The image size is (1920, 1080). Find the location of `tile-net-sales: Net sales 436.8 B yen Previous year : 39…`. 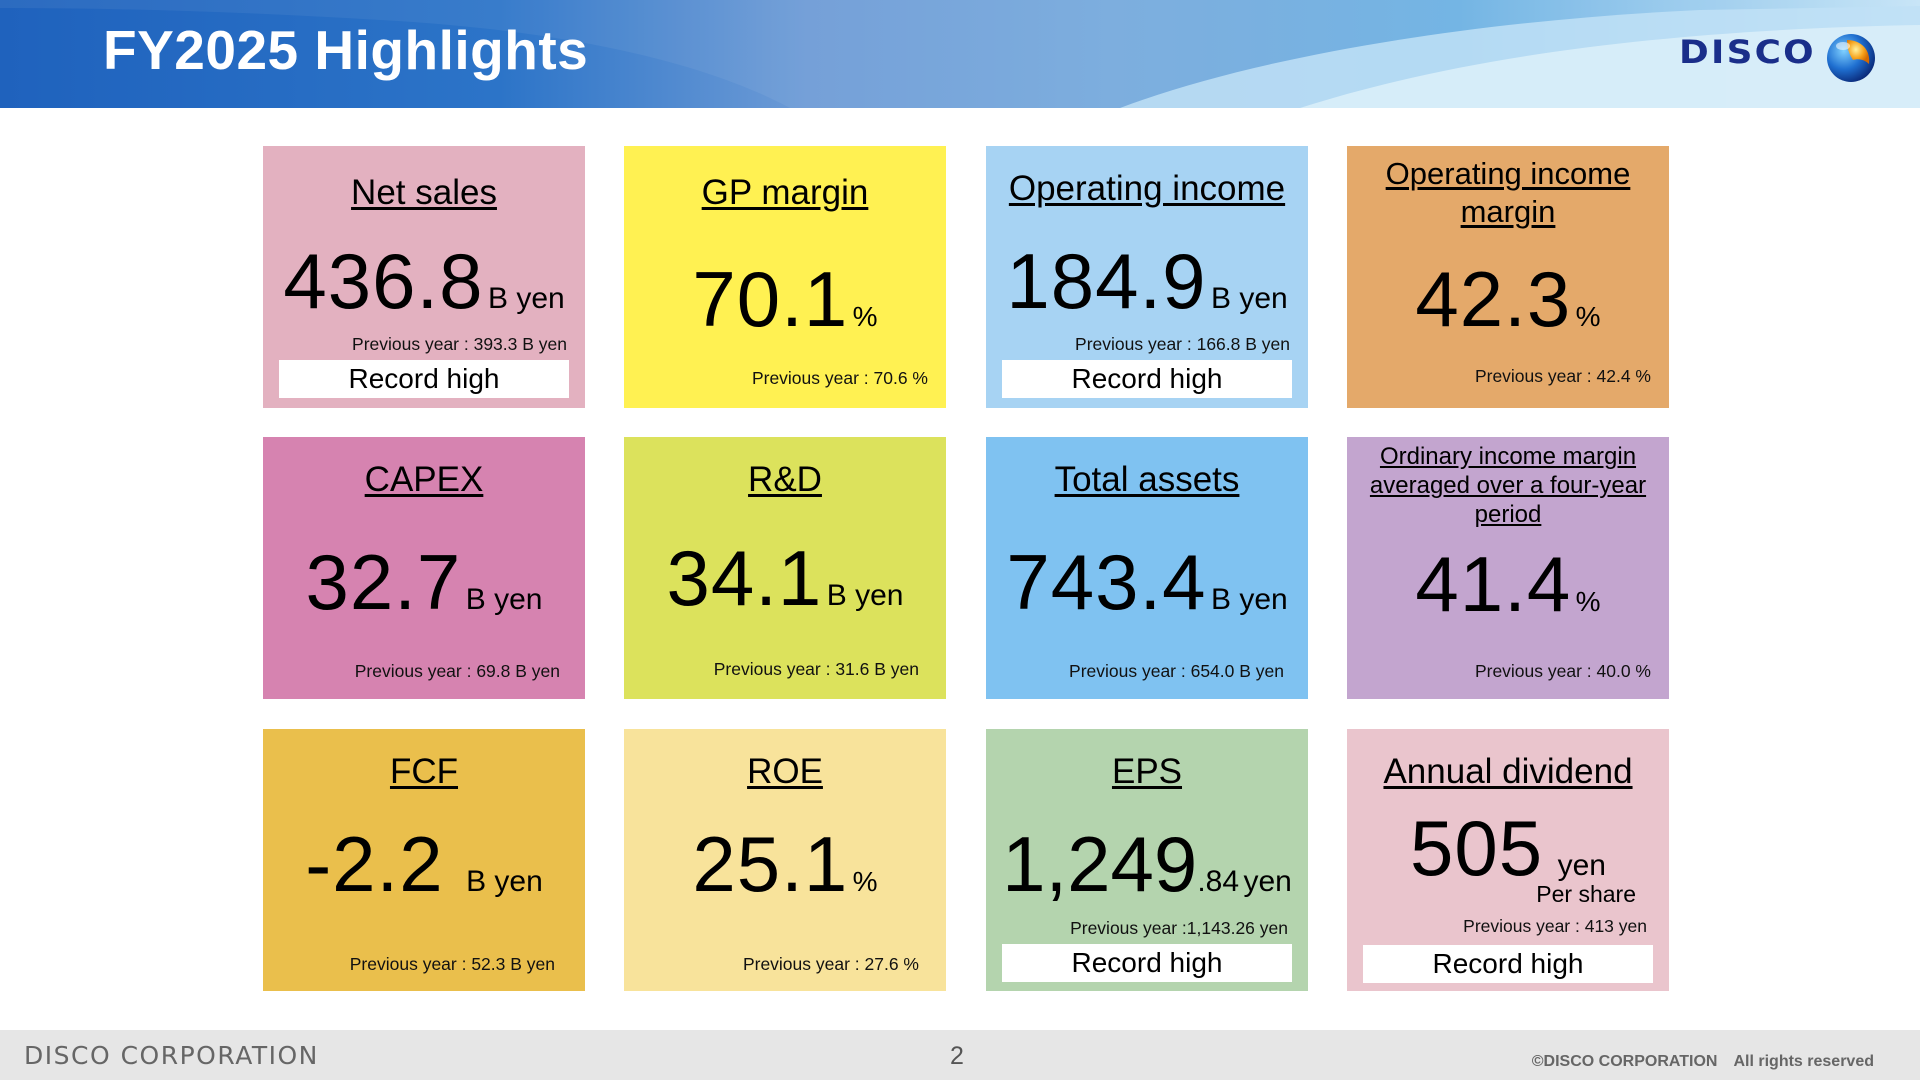

tile-net-sales: Net sales 436.8 B yen Previous year : 39… is located at coordinates (424, 277).